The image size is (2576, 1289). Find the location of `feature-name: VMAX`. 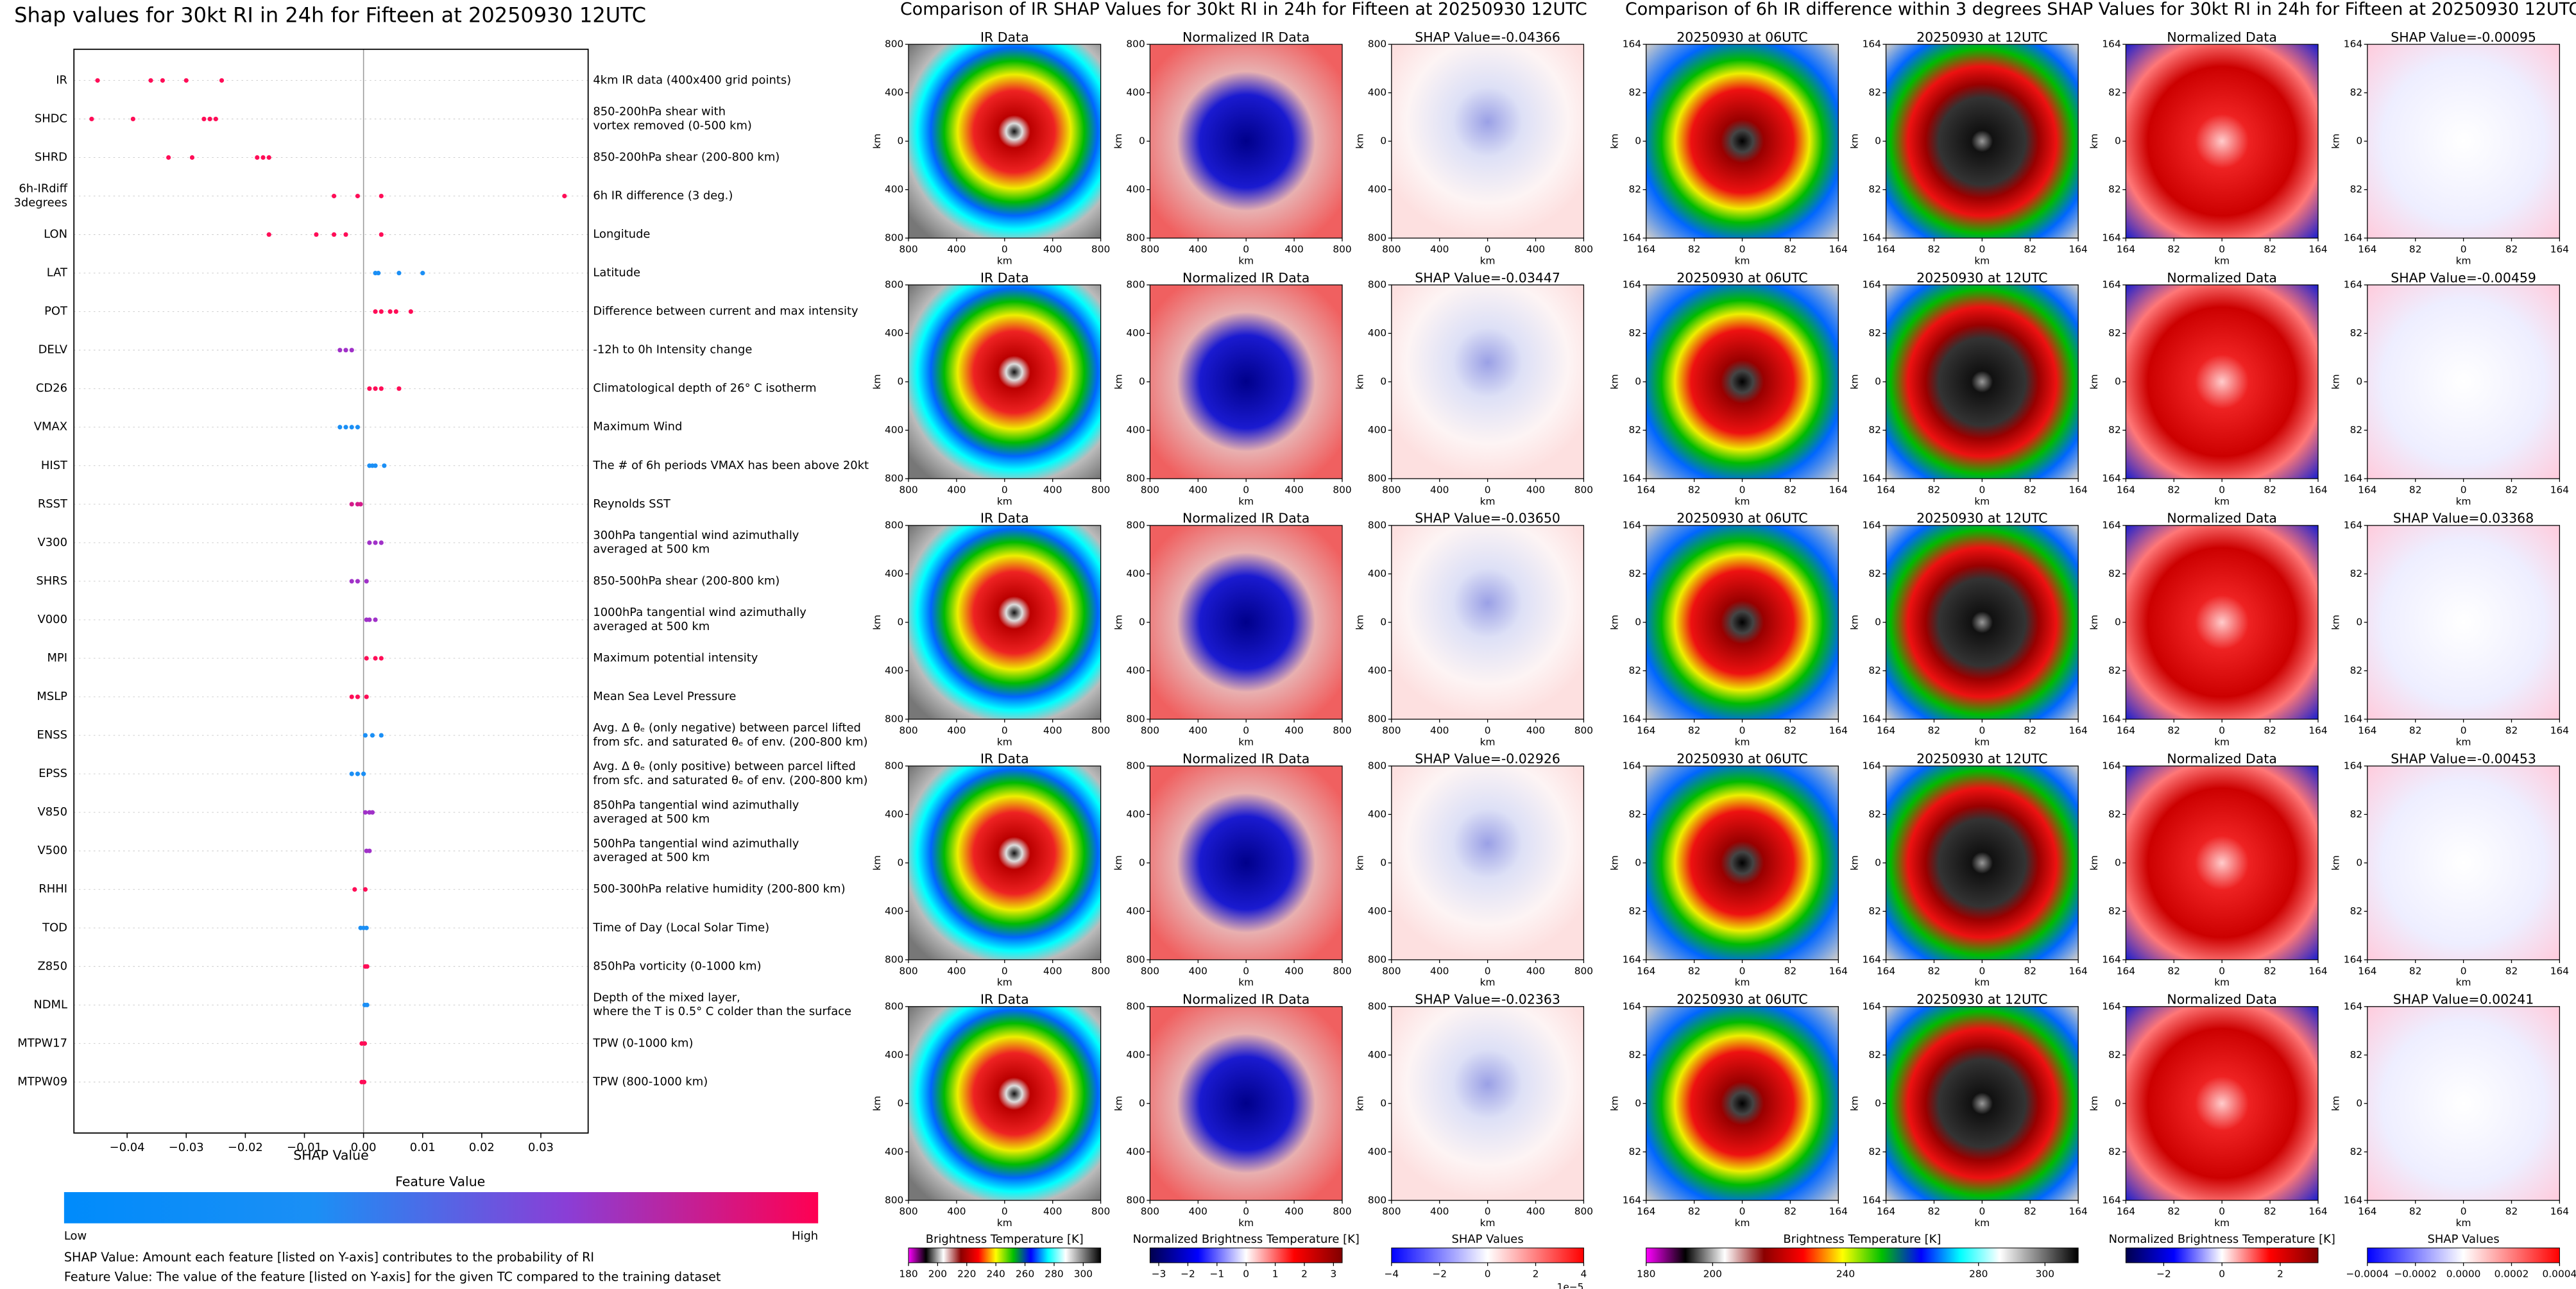

feature-name: VMAX is located at coordinates (50, 427).